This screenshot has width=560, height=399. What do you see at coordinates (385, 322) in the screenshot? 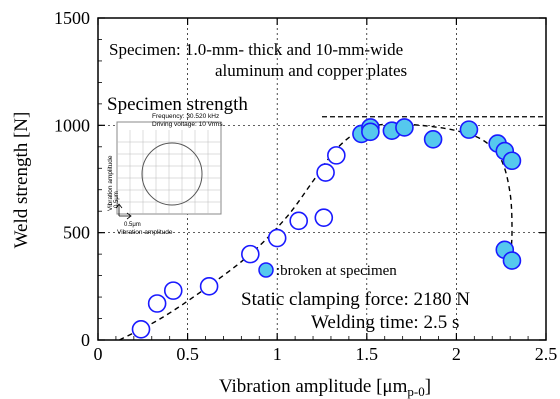
I see `welding-time: Welding time: 2.5 s` at bounding box center [385, 322].